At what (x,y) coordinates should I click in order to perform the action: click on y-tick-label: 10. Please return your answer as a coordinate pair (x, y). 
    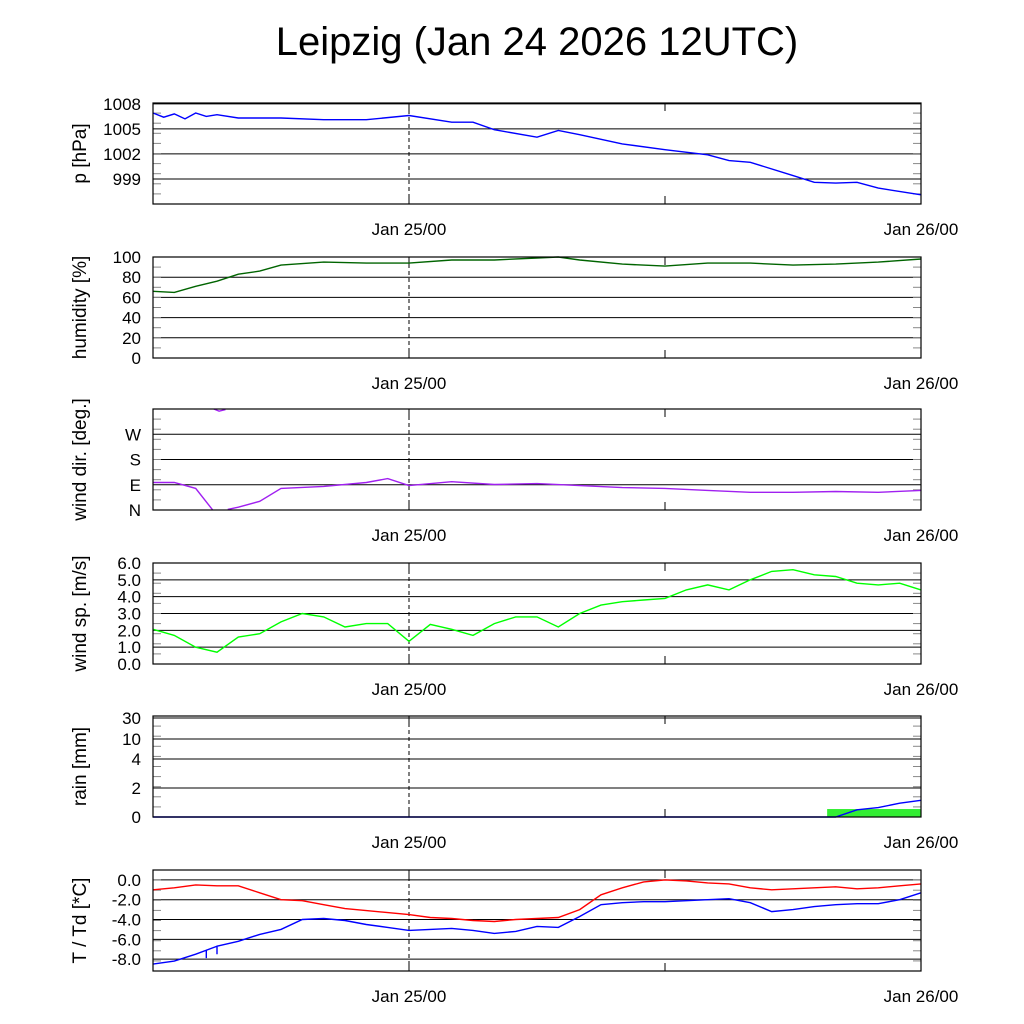
    Looking at the image, I should click on (131, 739).